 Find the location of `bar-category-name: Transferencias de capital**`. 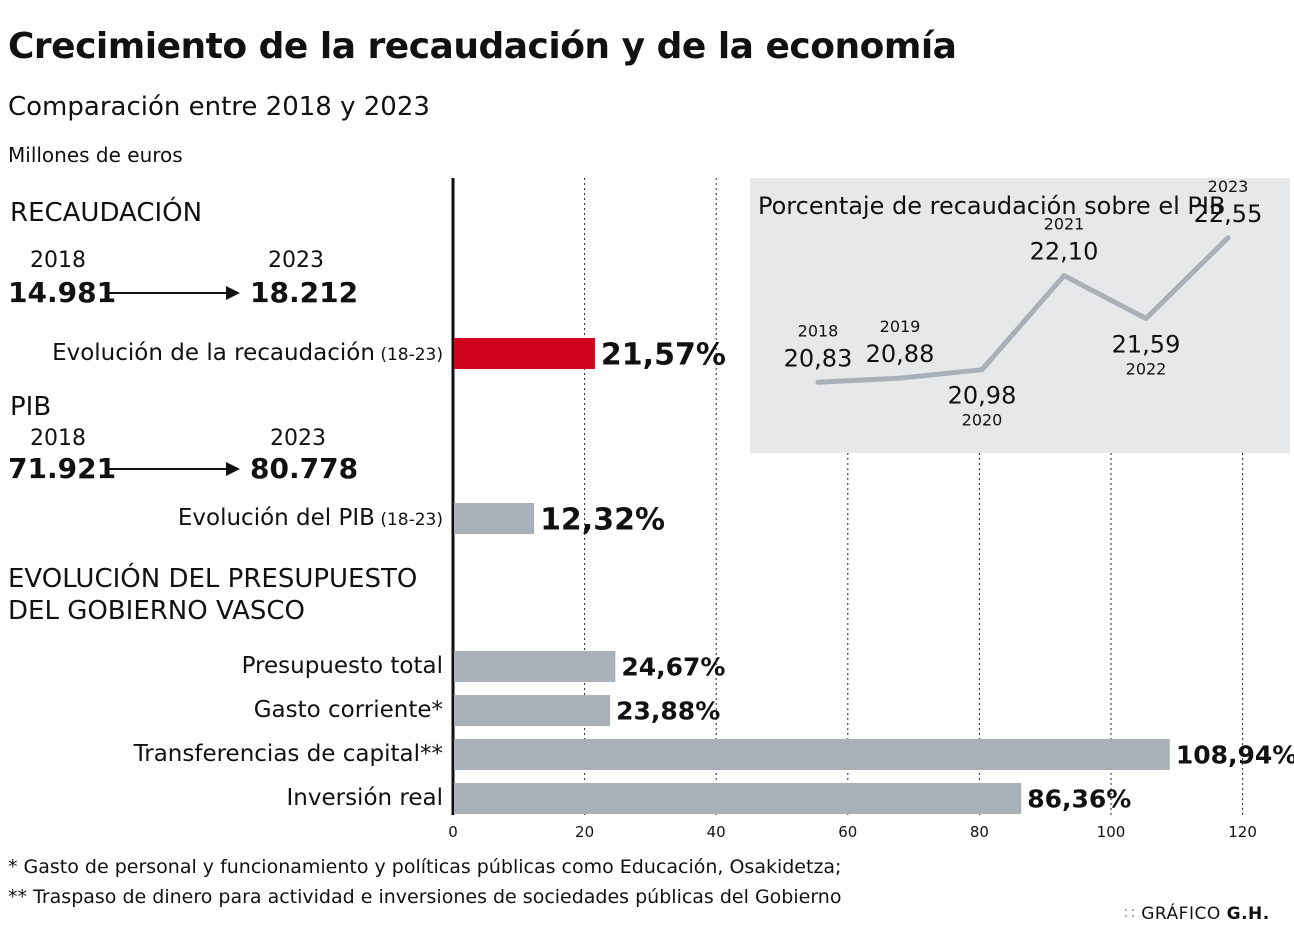

bar-category-name: Transferencias de capital** is located at coordinates (288, 754).